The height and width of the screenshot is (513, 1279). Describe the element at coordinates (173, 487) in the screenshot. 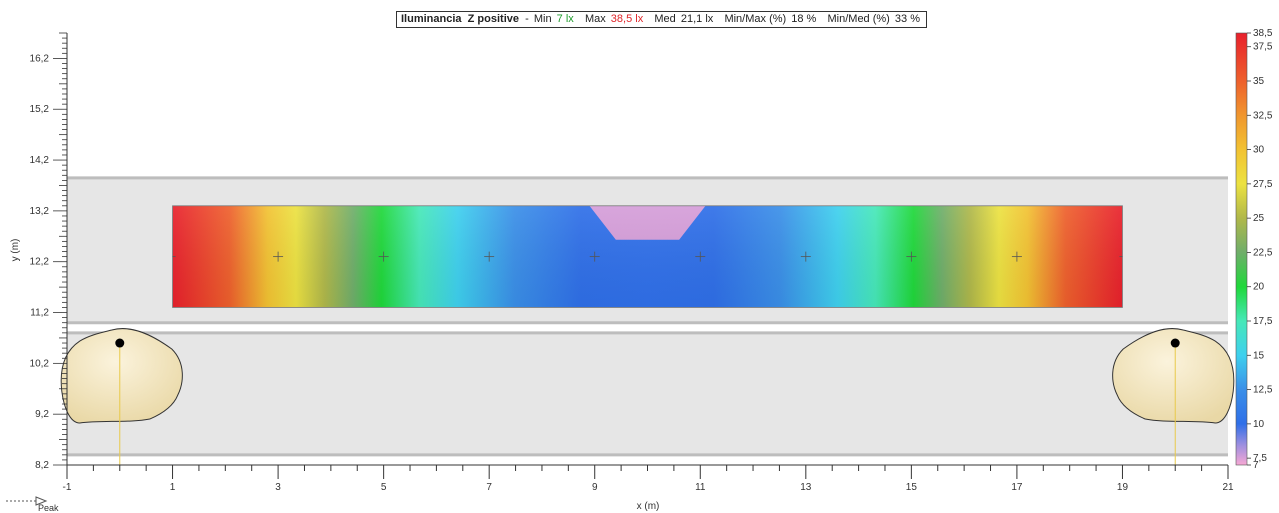

I see `x-tick-label: 1` at that location.